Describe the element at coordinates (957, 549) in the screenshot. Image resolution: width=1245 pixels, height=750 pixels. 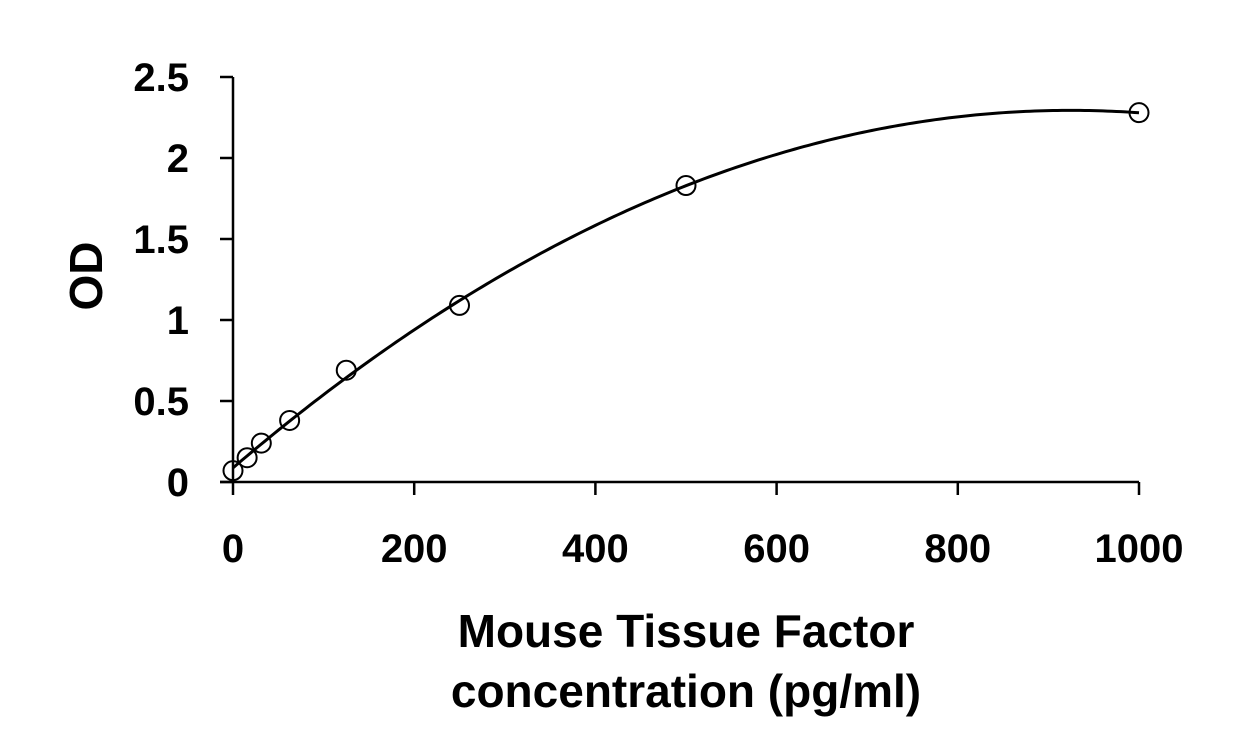
I see `x-tick-label: 800` at that location.